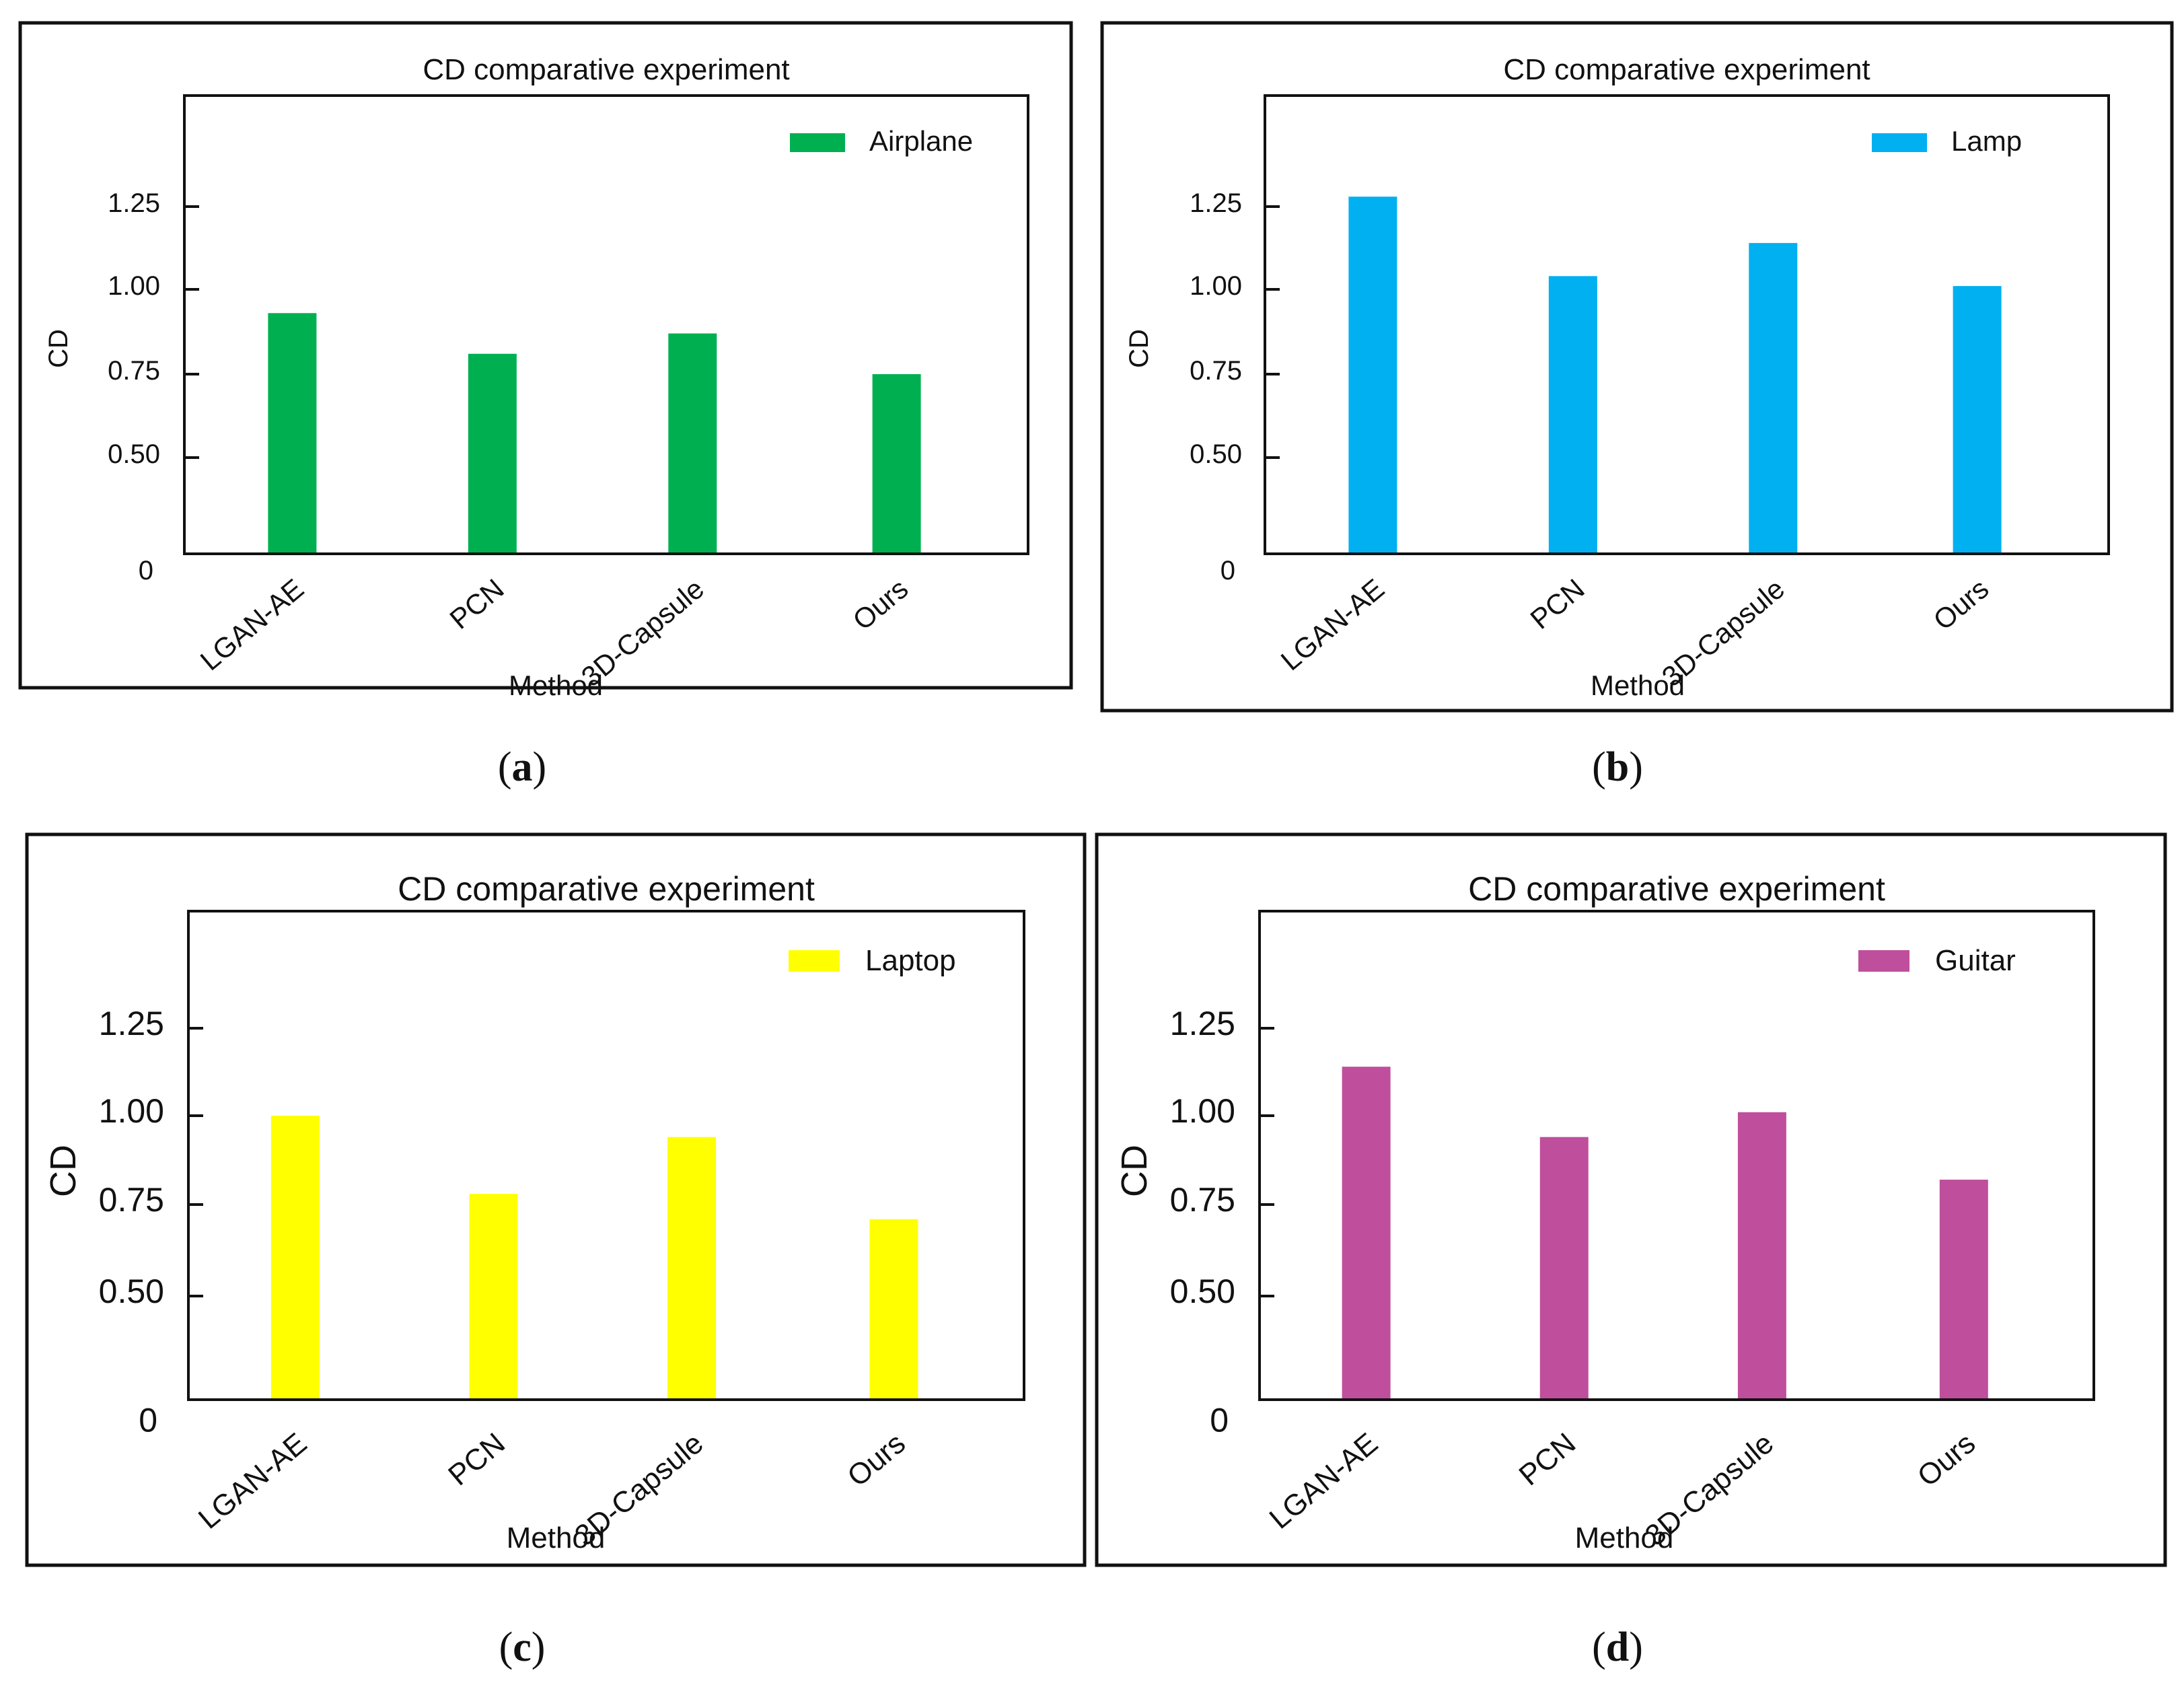  Describe the element at coordinates (1617, 1647) in the screenshot. I see `panel-caption: (d)` at that location.